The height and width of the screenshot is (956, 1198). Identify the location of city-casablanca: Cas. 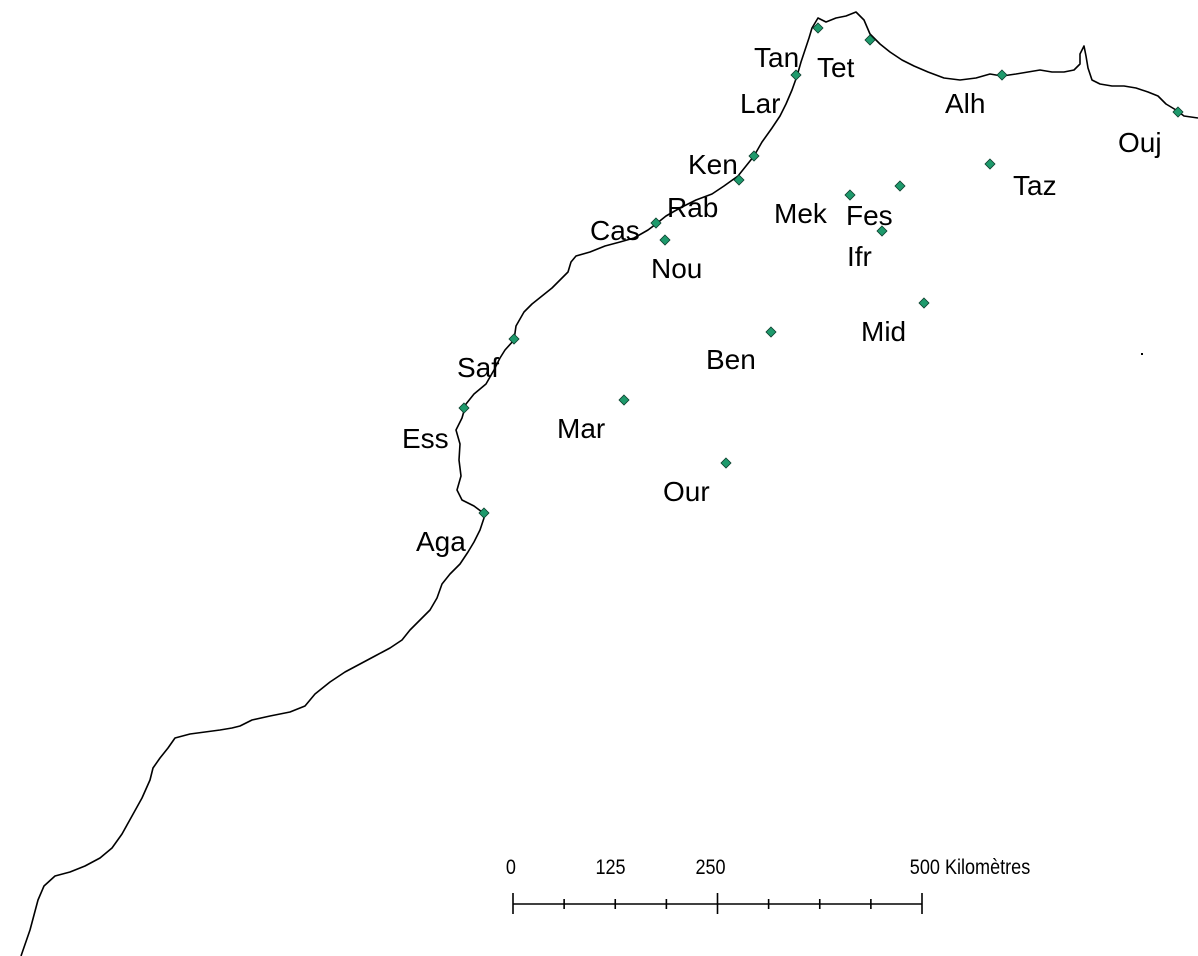
(626, 230).